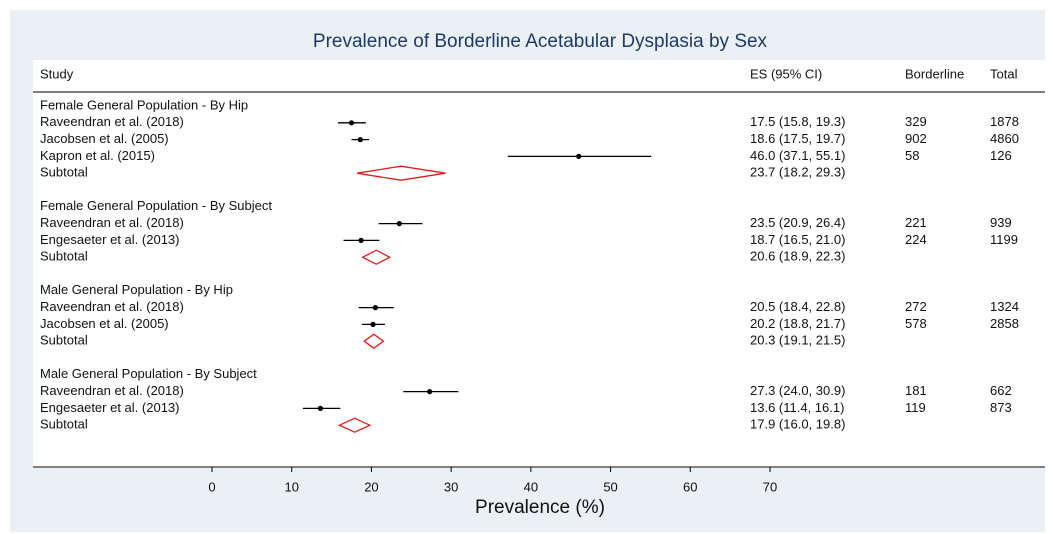 The image size is (1053, 534). What do you see at coordinates (291, 486) in the screenshot?
I see `x-tick-label: 10` at bounding box center [291, 486].